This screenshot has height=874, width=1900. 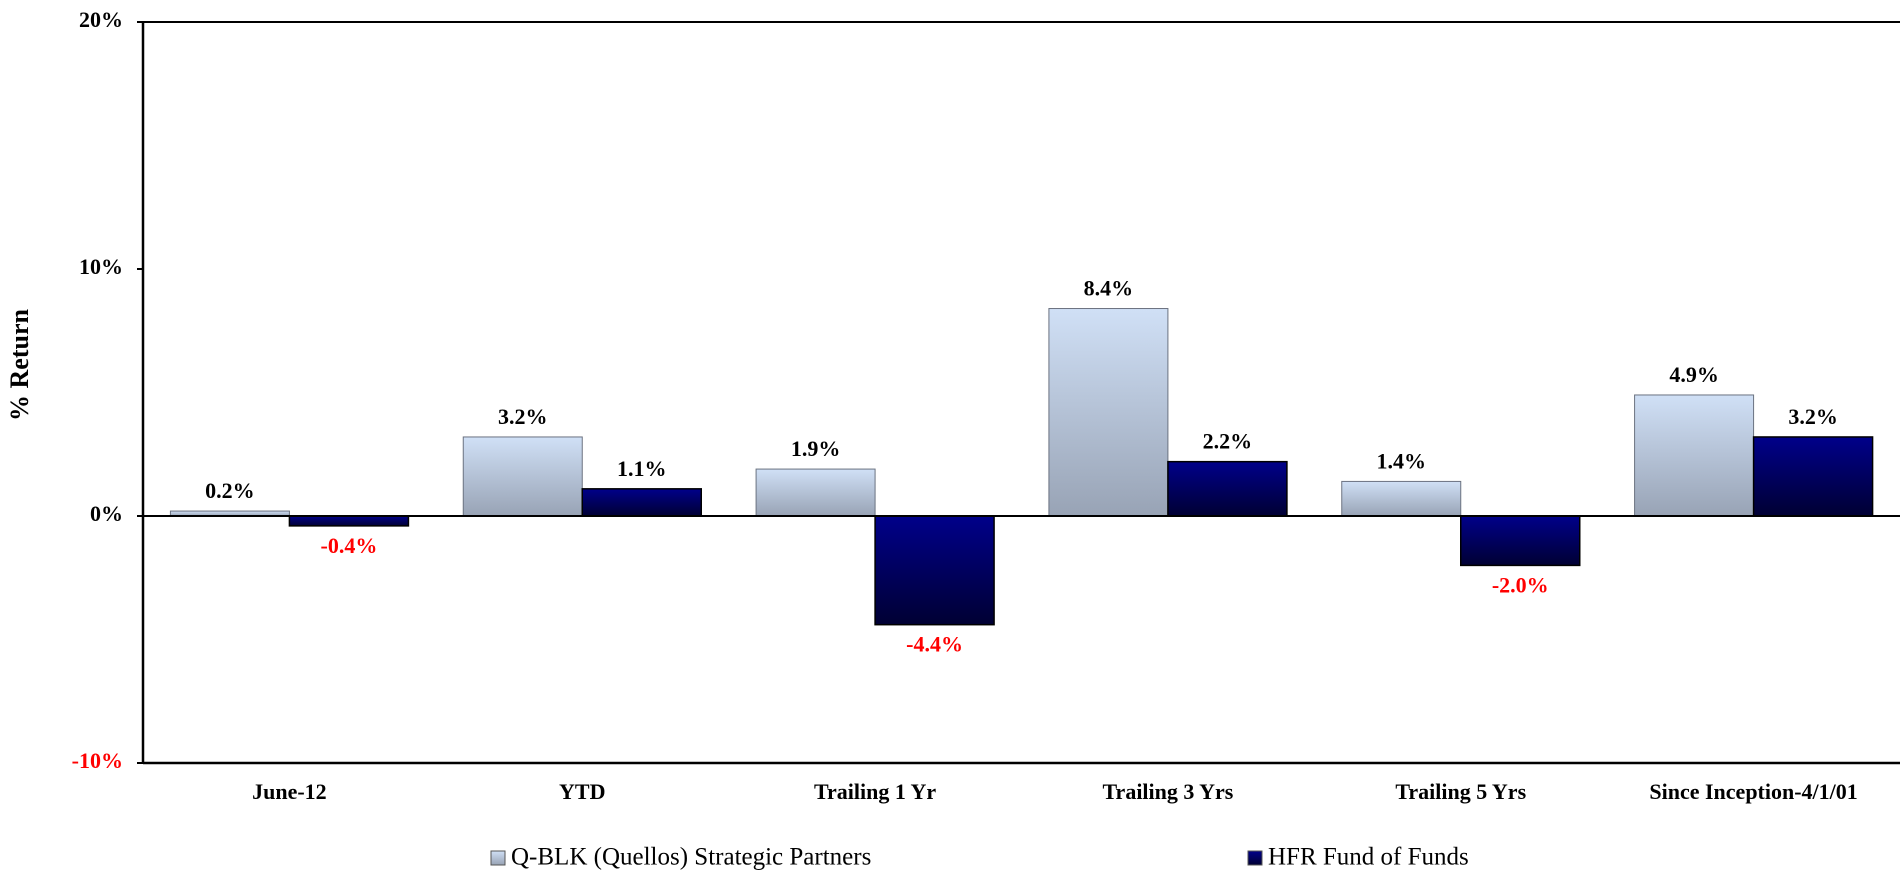 I want to click on data-label: -4.4%, so click(x=934, y=644).